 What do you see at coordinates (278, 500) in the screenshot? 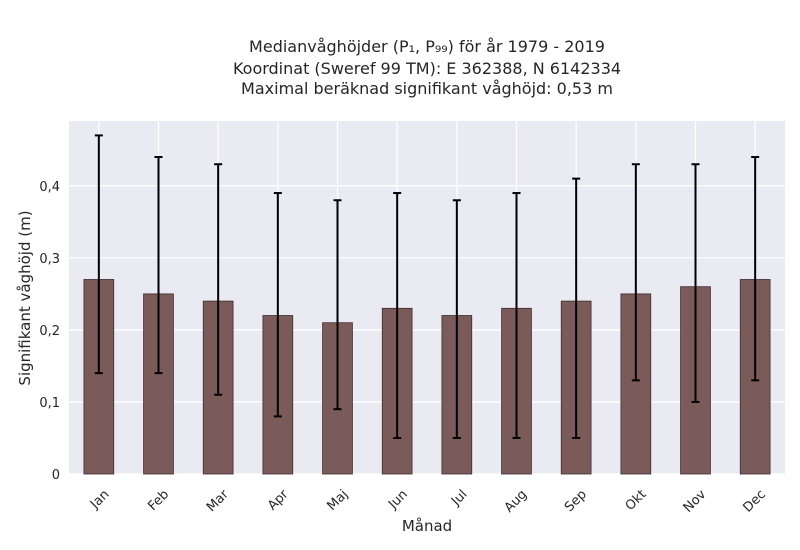
I see `x-tick-label: Apr` at bounding box center [278, 500].